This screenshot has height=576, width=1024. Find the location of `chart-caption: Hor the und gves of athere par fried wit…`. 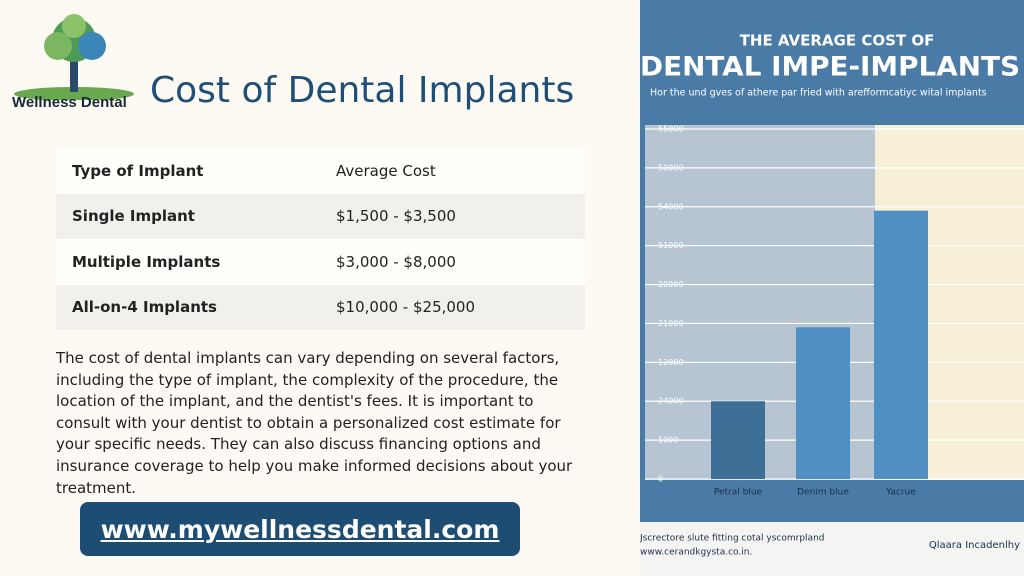

chart-caption: Hor the und gves of athere par fried wit… is located at coordinates (818, 93).